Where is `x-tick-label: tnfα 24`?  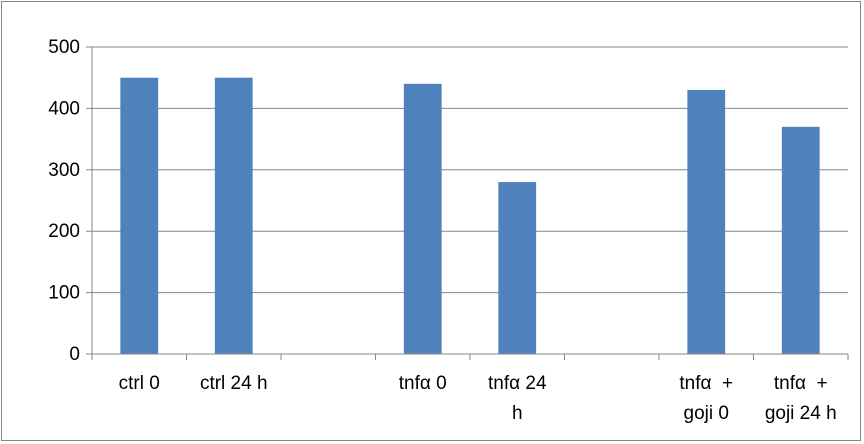
x-tick-label: tnfα 24 is located at coordinates (517, 383).